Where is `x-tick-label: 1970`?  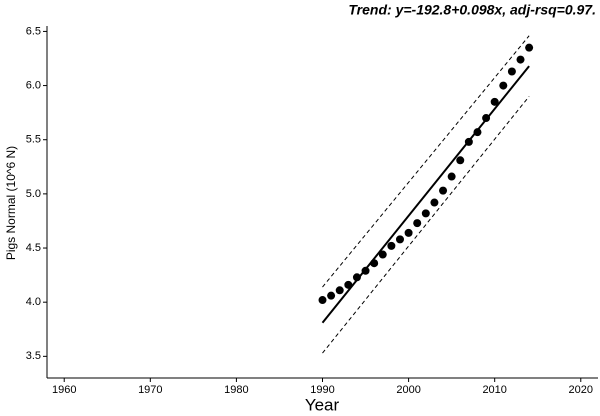 x-tick-label: 1970 is located at coordinates (150, 390).